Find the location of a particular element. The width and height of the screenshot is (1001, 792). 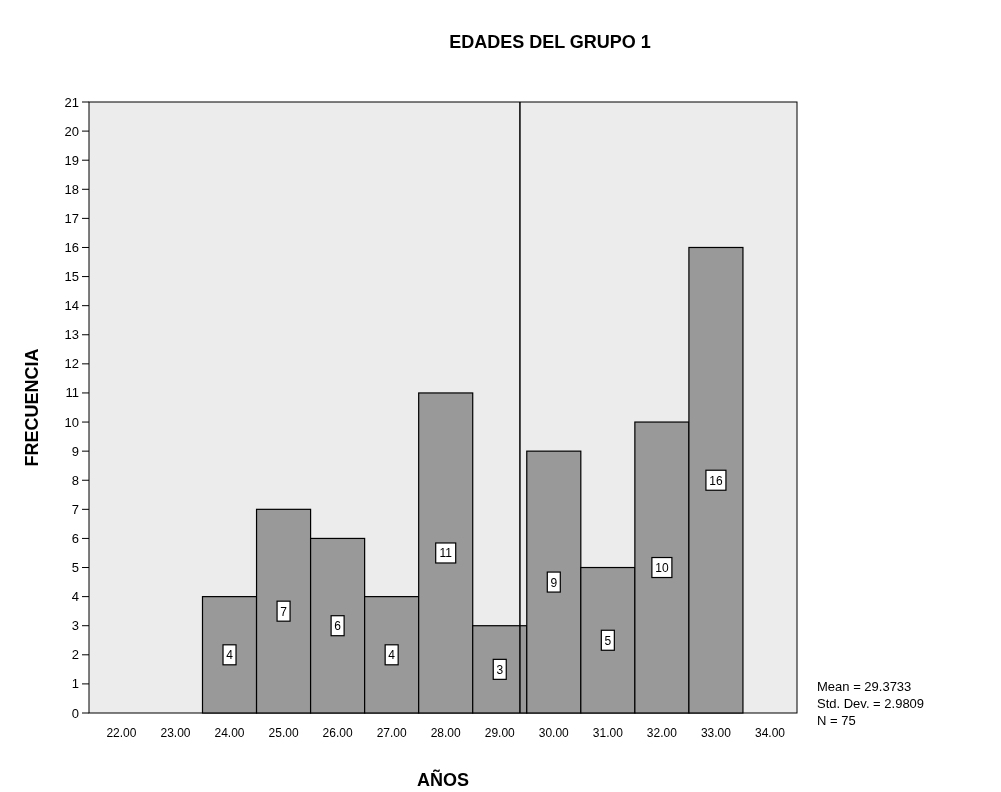

x-axis-title: AÑOS is located at coordinates (443, 779).